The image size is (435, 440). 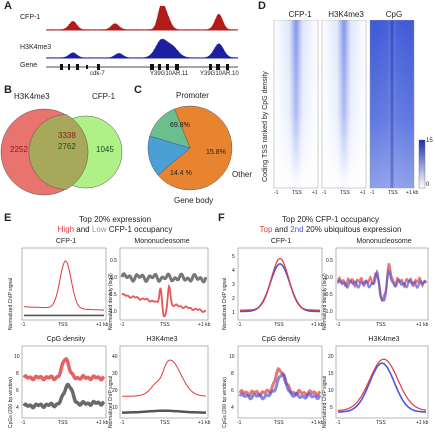 I want to click on f4-top-curve, so click(x=382, y=385).